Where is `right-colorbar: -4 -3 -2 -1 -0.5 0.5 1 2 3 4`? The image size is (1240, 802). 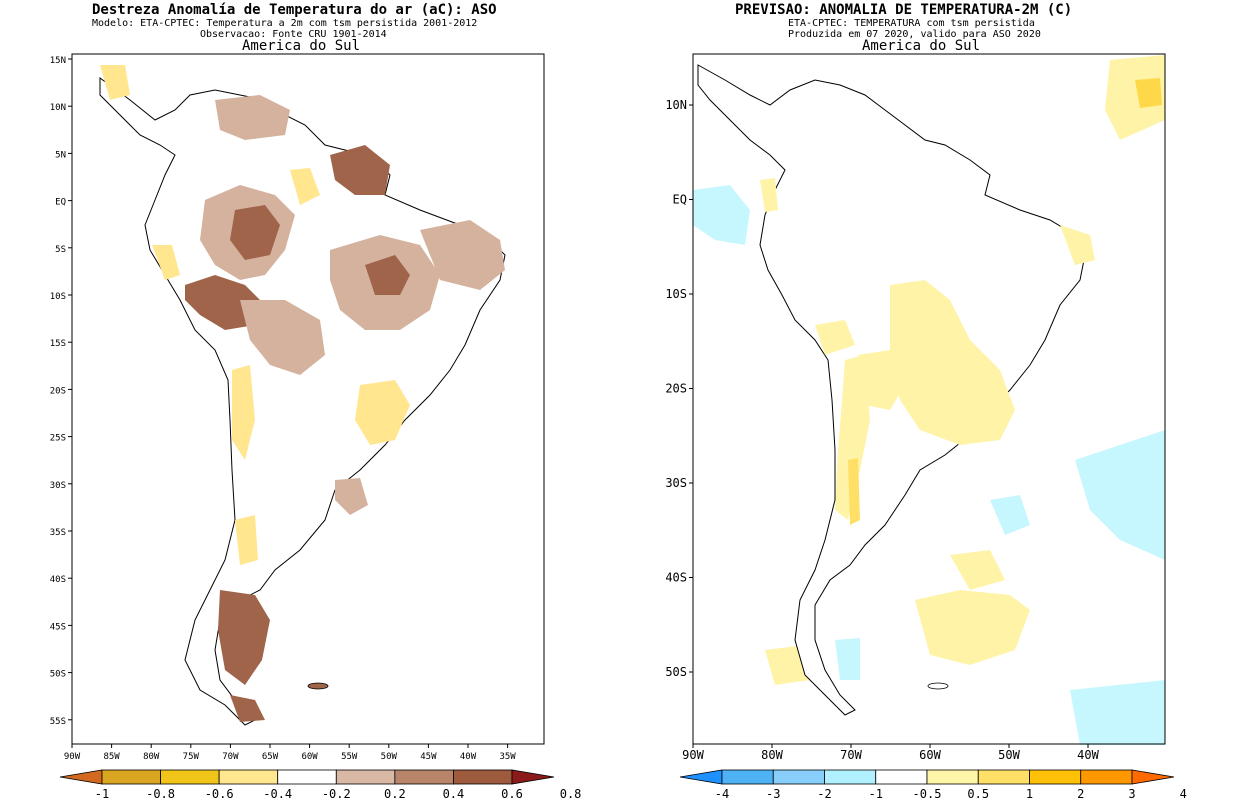 right-colorbar: -4 -3 -2 -1 -0.5 0.5 1 2 3 4 is located at coordinates (933, 785).